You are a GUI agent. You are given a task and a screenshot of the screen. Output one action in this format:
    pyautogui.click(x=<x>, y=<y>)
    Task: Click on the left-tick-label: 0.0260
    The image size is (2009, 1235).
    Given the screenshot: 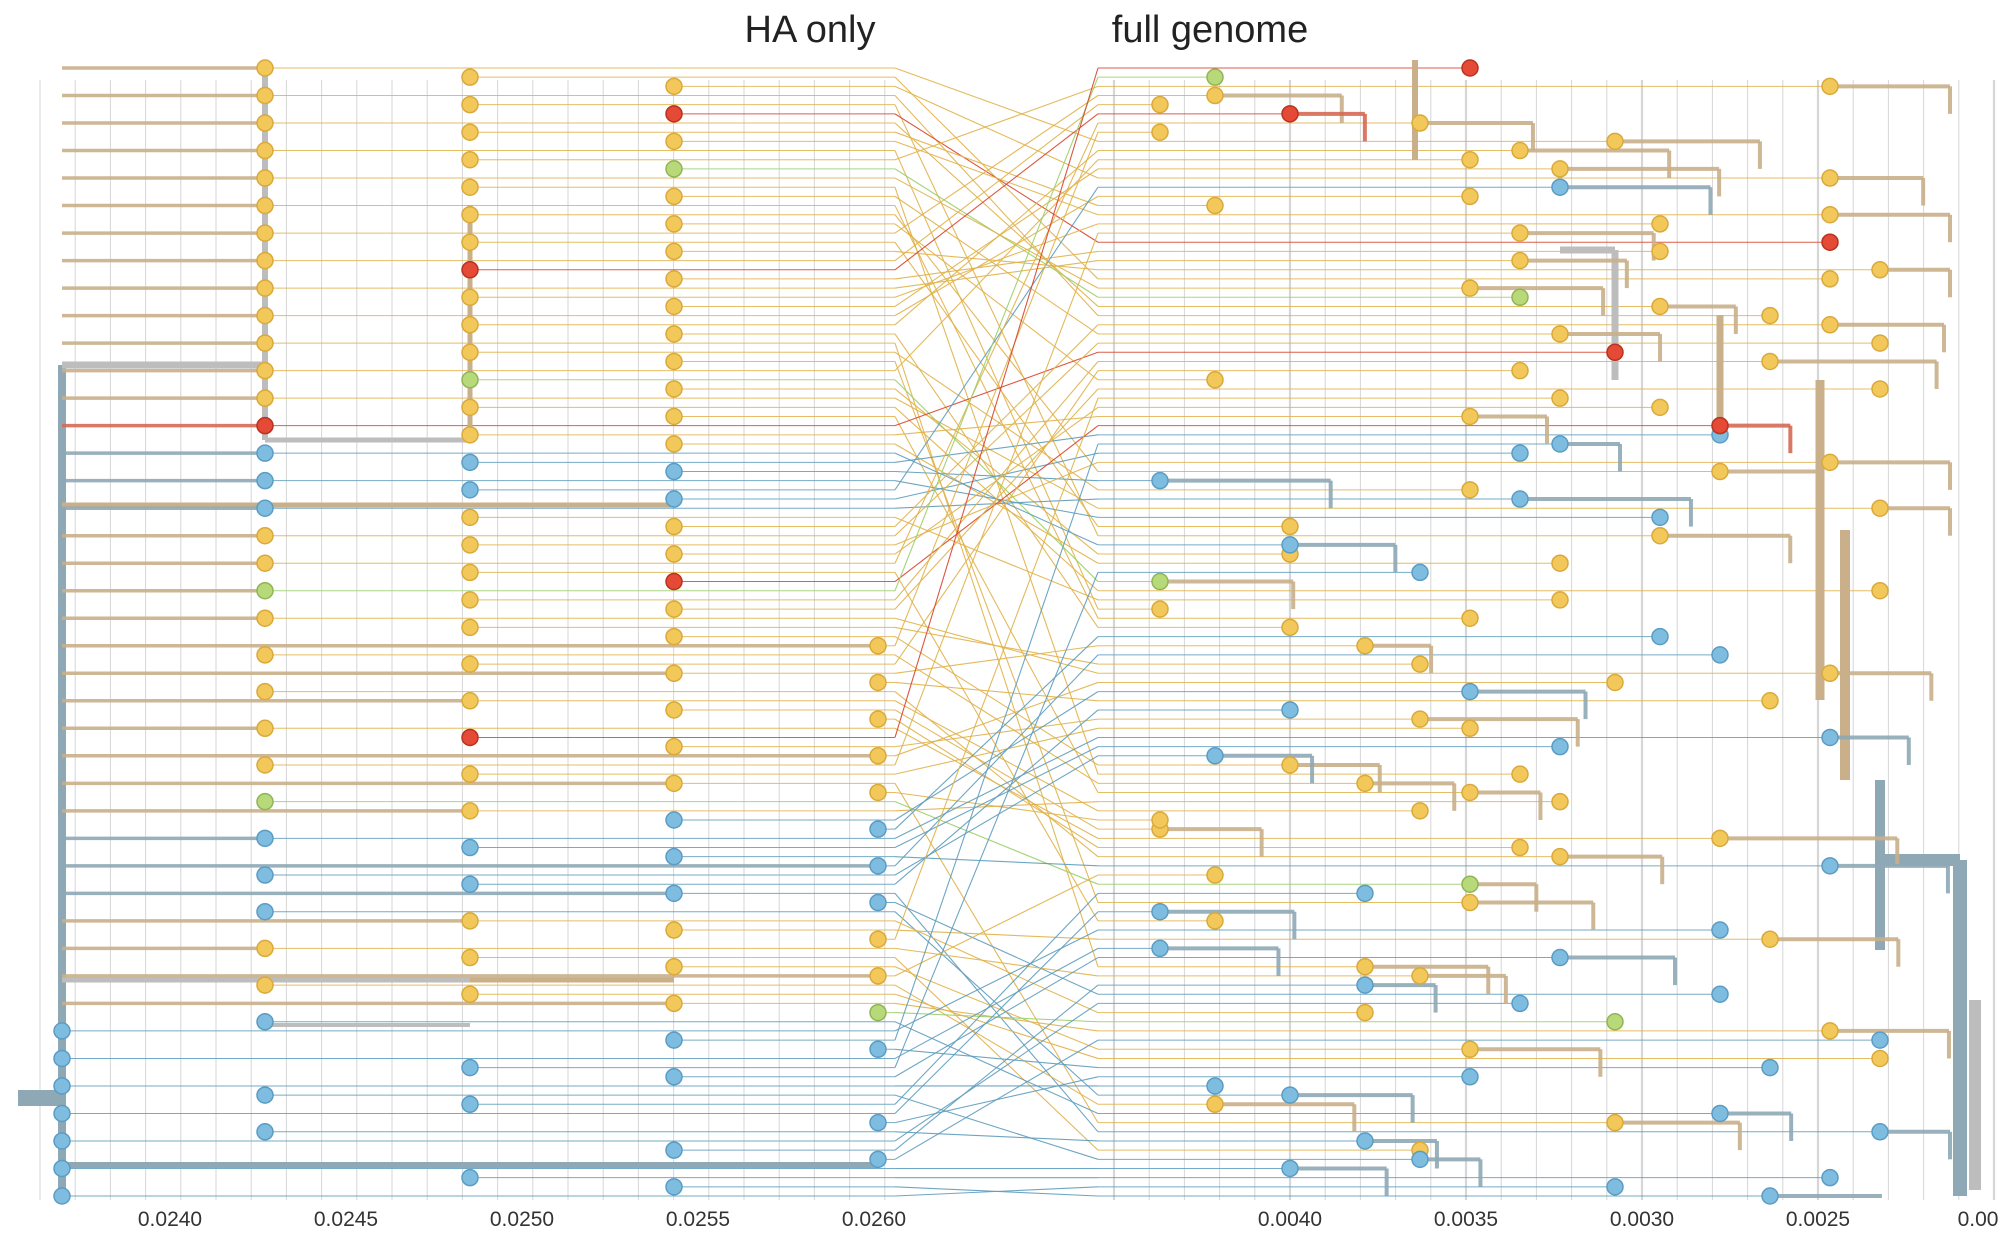 What is the action you would take?
    pyautogui.click(x=874, y=1219)
    